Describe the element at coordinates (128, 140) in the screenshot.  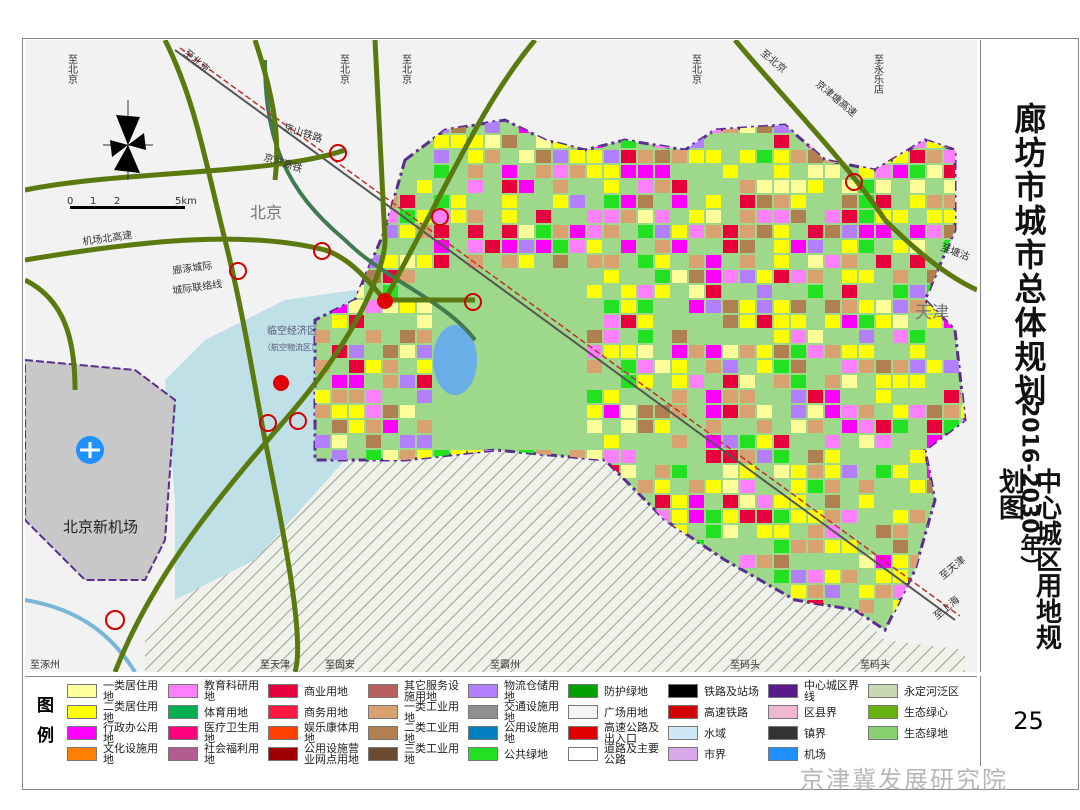
I see `north-arrow-icon` at that location.